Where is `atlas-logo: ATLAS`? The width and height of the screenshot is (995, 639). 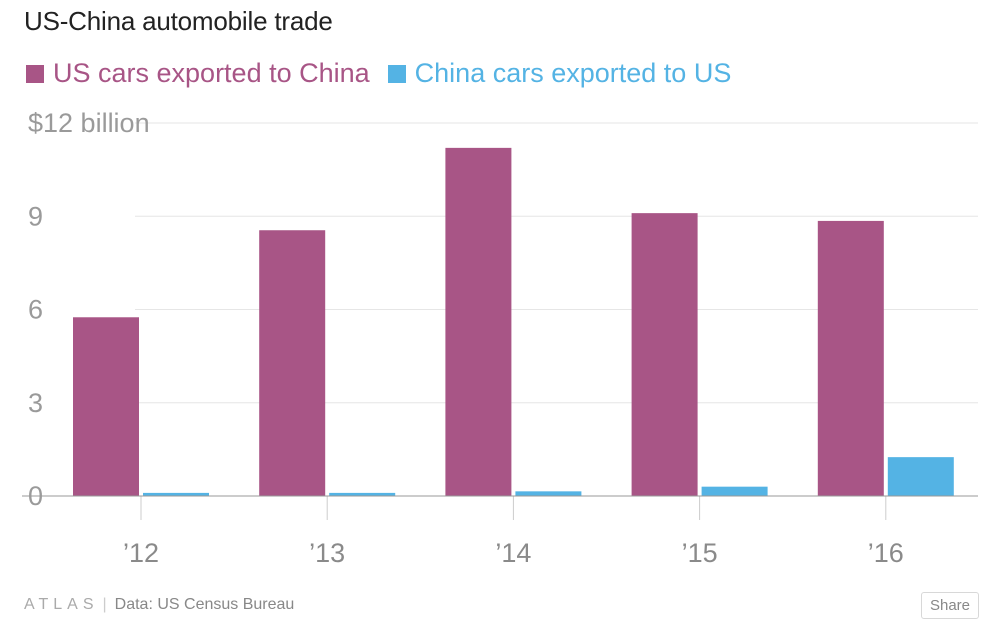
atlas-logo: ATLAS is located at coordinates (61, 604).